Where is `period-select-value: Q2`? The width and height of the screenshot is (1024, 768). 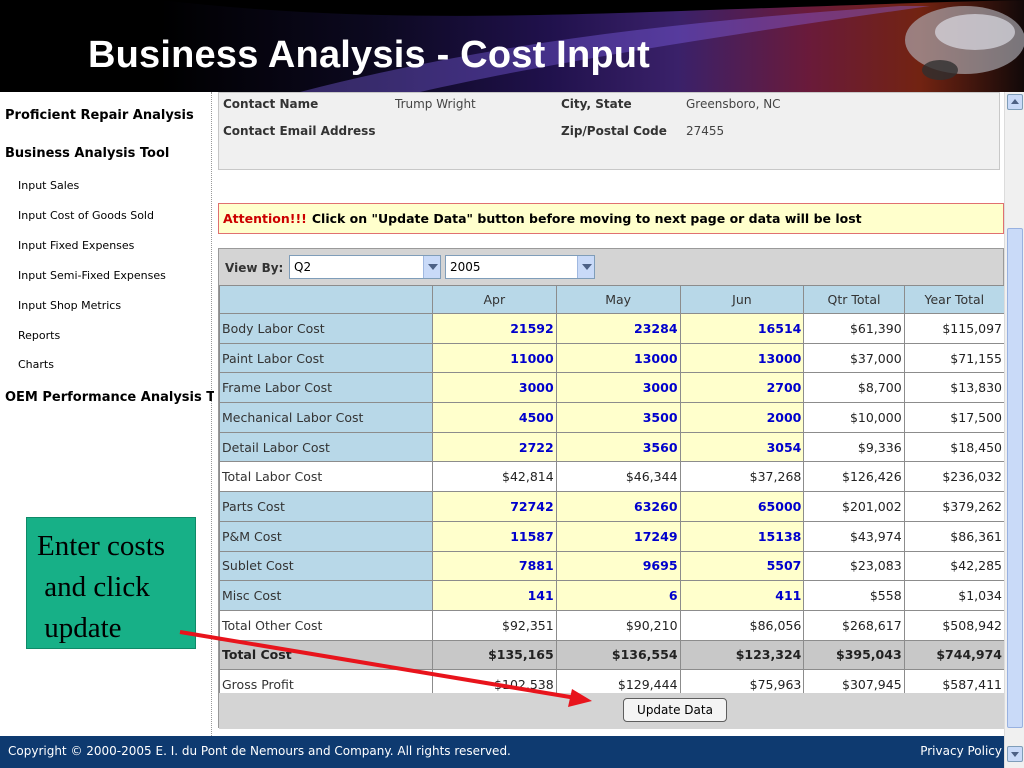
period-select-value: Q2 is located at coordinates (303, 267).